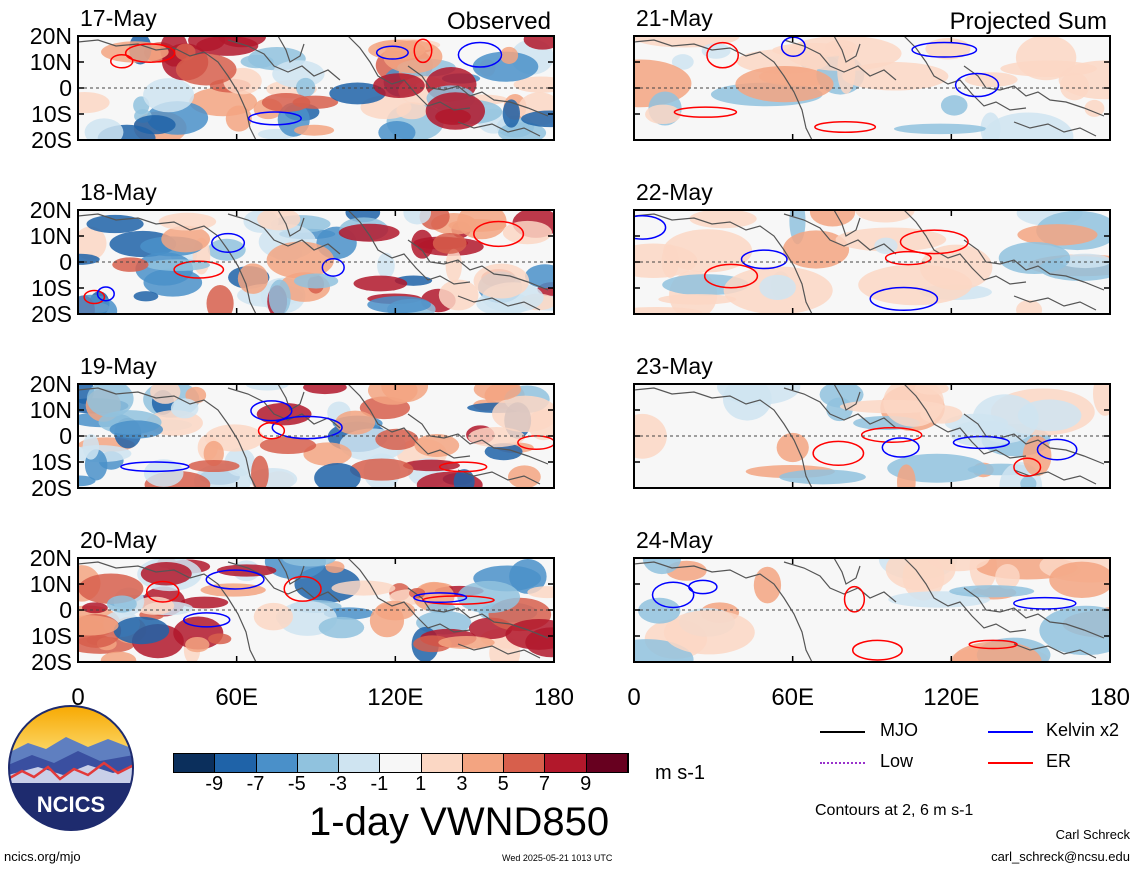 The height and width of the screenshot is (872, 1135). I want to click on author-email: carl_schreck@ncsu.edu, so click(1060, 856).